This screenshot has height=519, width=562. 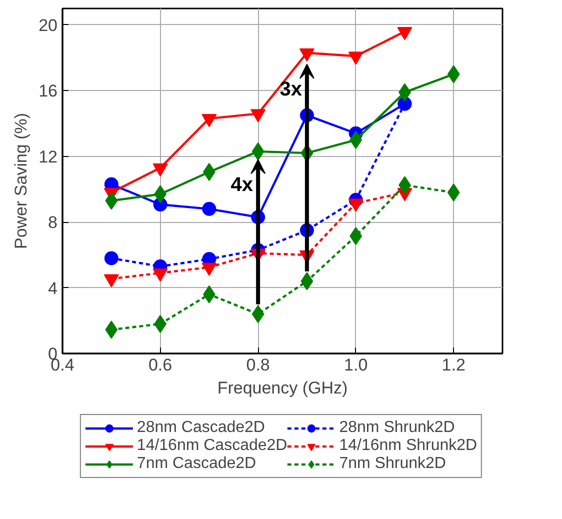 I want to click on y-tick-label: 20, so click(x=48, y=25).